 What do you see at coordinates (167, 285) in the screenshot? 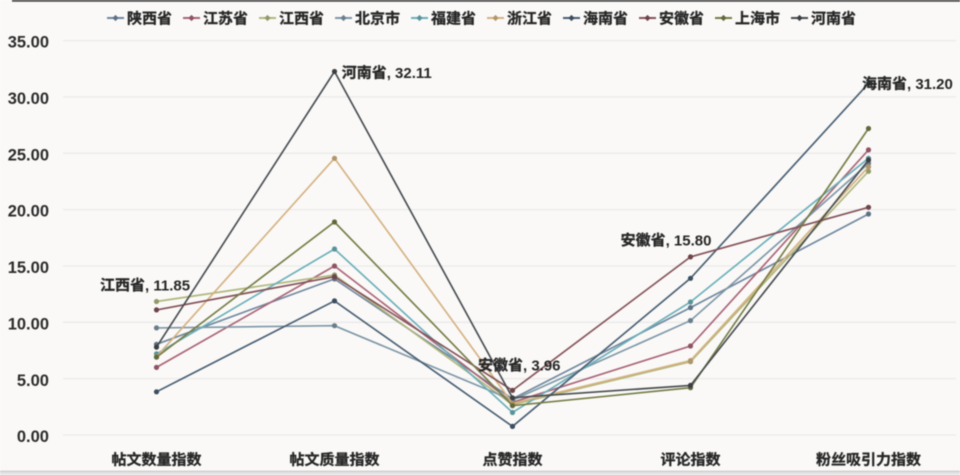
I see `svg-text: , 11.85` at bounding box center [167, 285].